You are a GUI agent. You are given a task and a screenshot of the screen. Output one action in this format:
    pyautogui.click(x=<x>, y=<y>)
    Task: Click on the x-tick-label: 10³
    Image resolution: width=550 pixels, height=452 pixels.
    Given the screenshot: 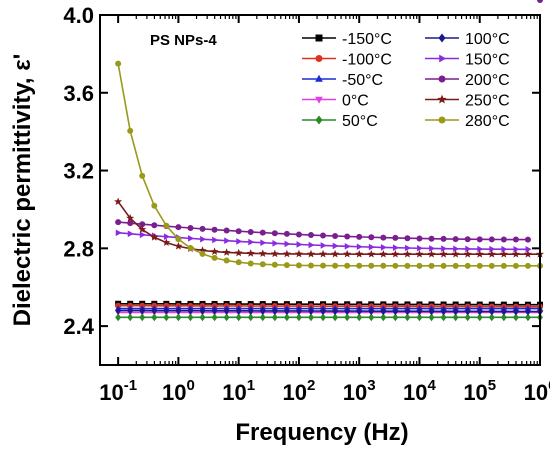 What is the action you would take?
    pyautogui.click(x=359, y=391)
    